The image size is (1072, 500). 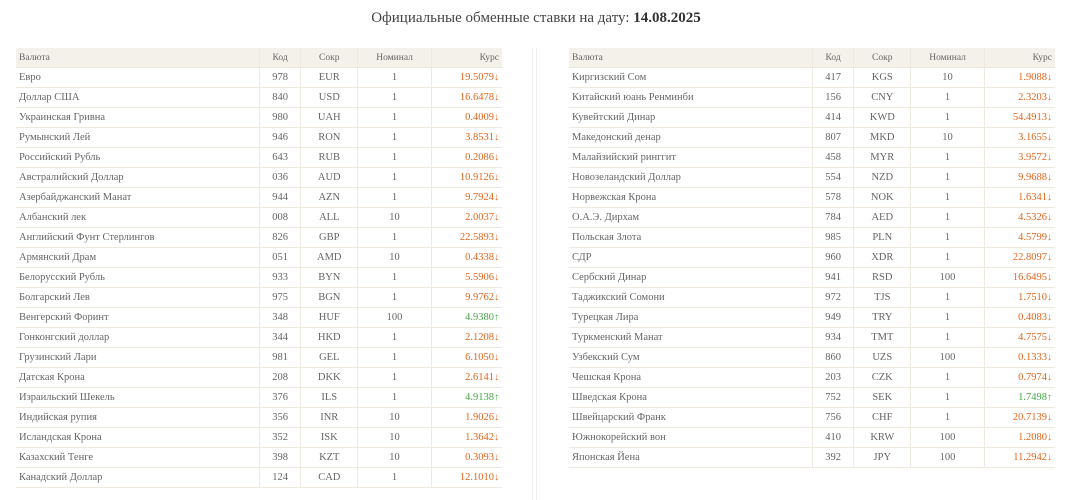 What do you see at coordinates (832, 117) in the screenshot?
I see `currency-code-cell: 414` at bounding box center [832, 117].